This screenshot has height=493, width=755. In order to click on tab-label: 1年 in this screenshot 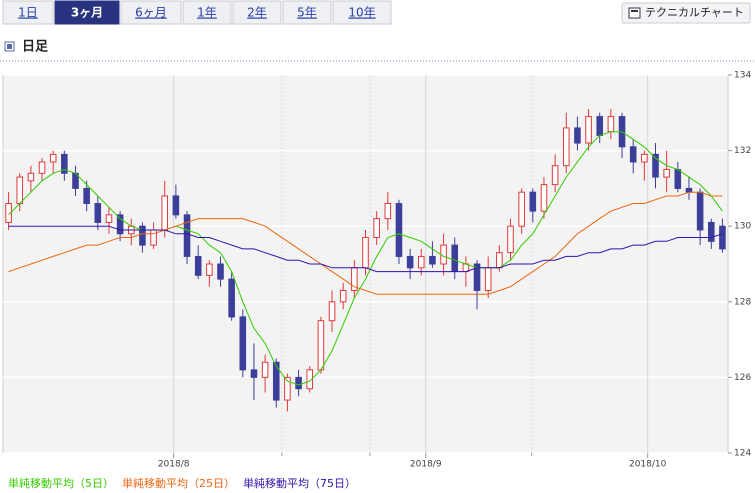, I will do `click(207, 13)`.